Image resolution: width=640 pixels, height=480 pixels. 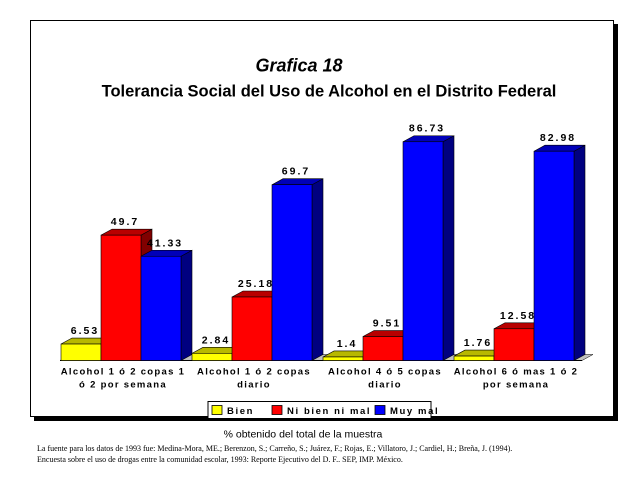 I want to click on category-label-1-line-2: ó 2 por semana, so click(x=123, y=385).